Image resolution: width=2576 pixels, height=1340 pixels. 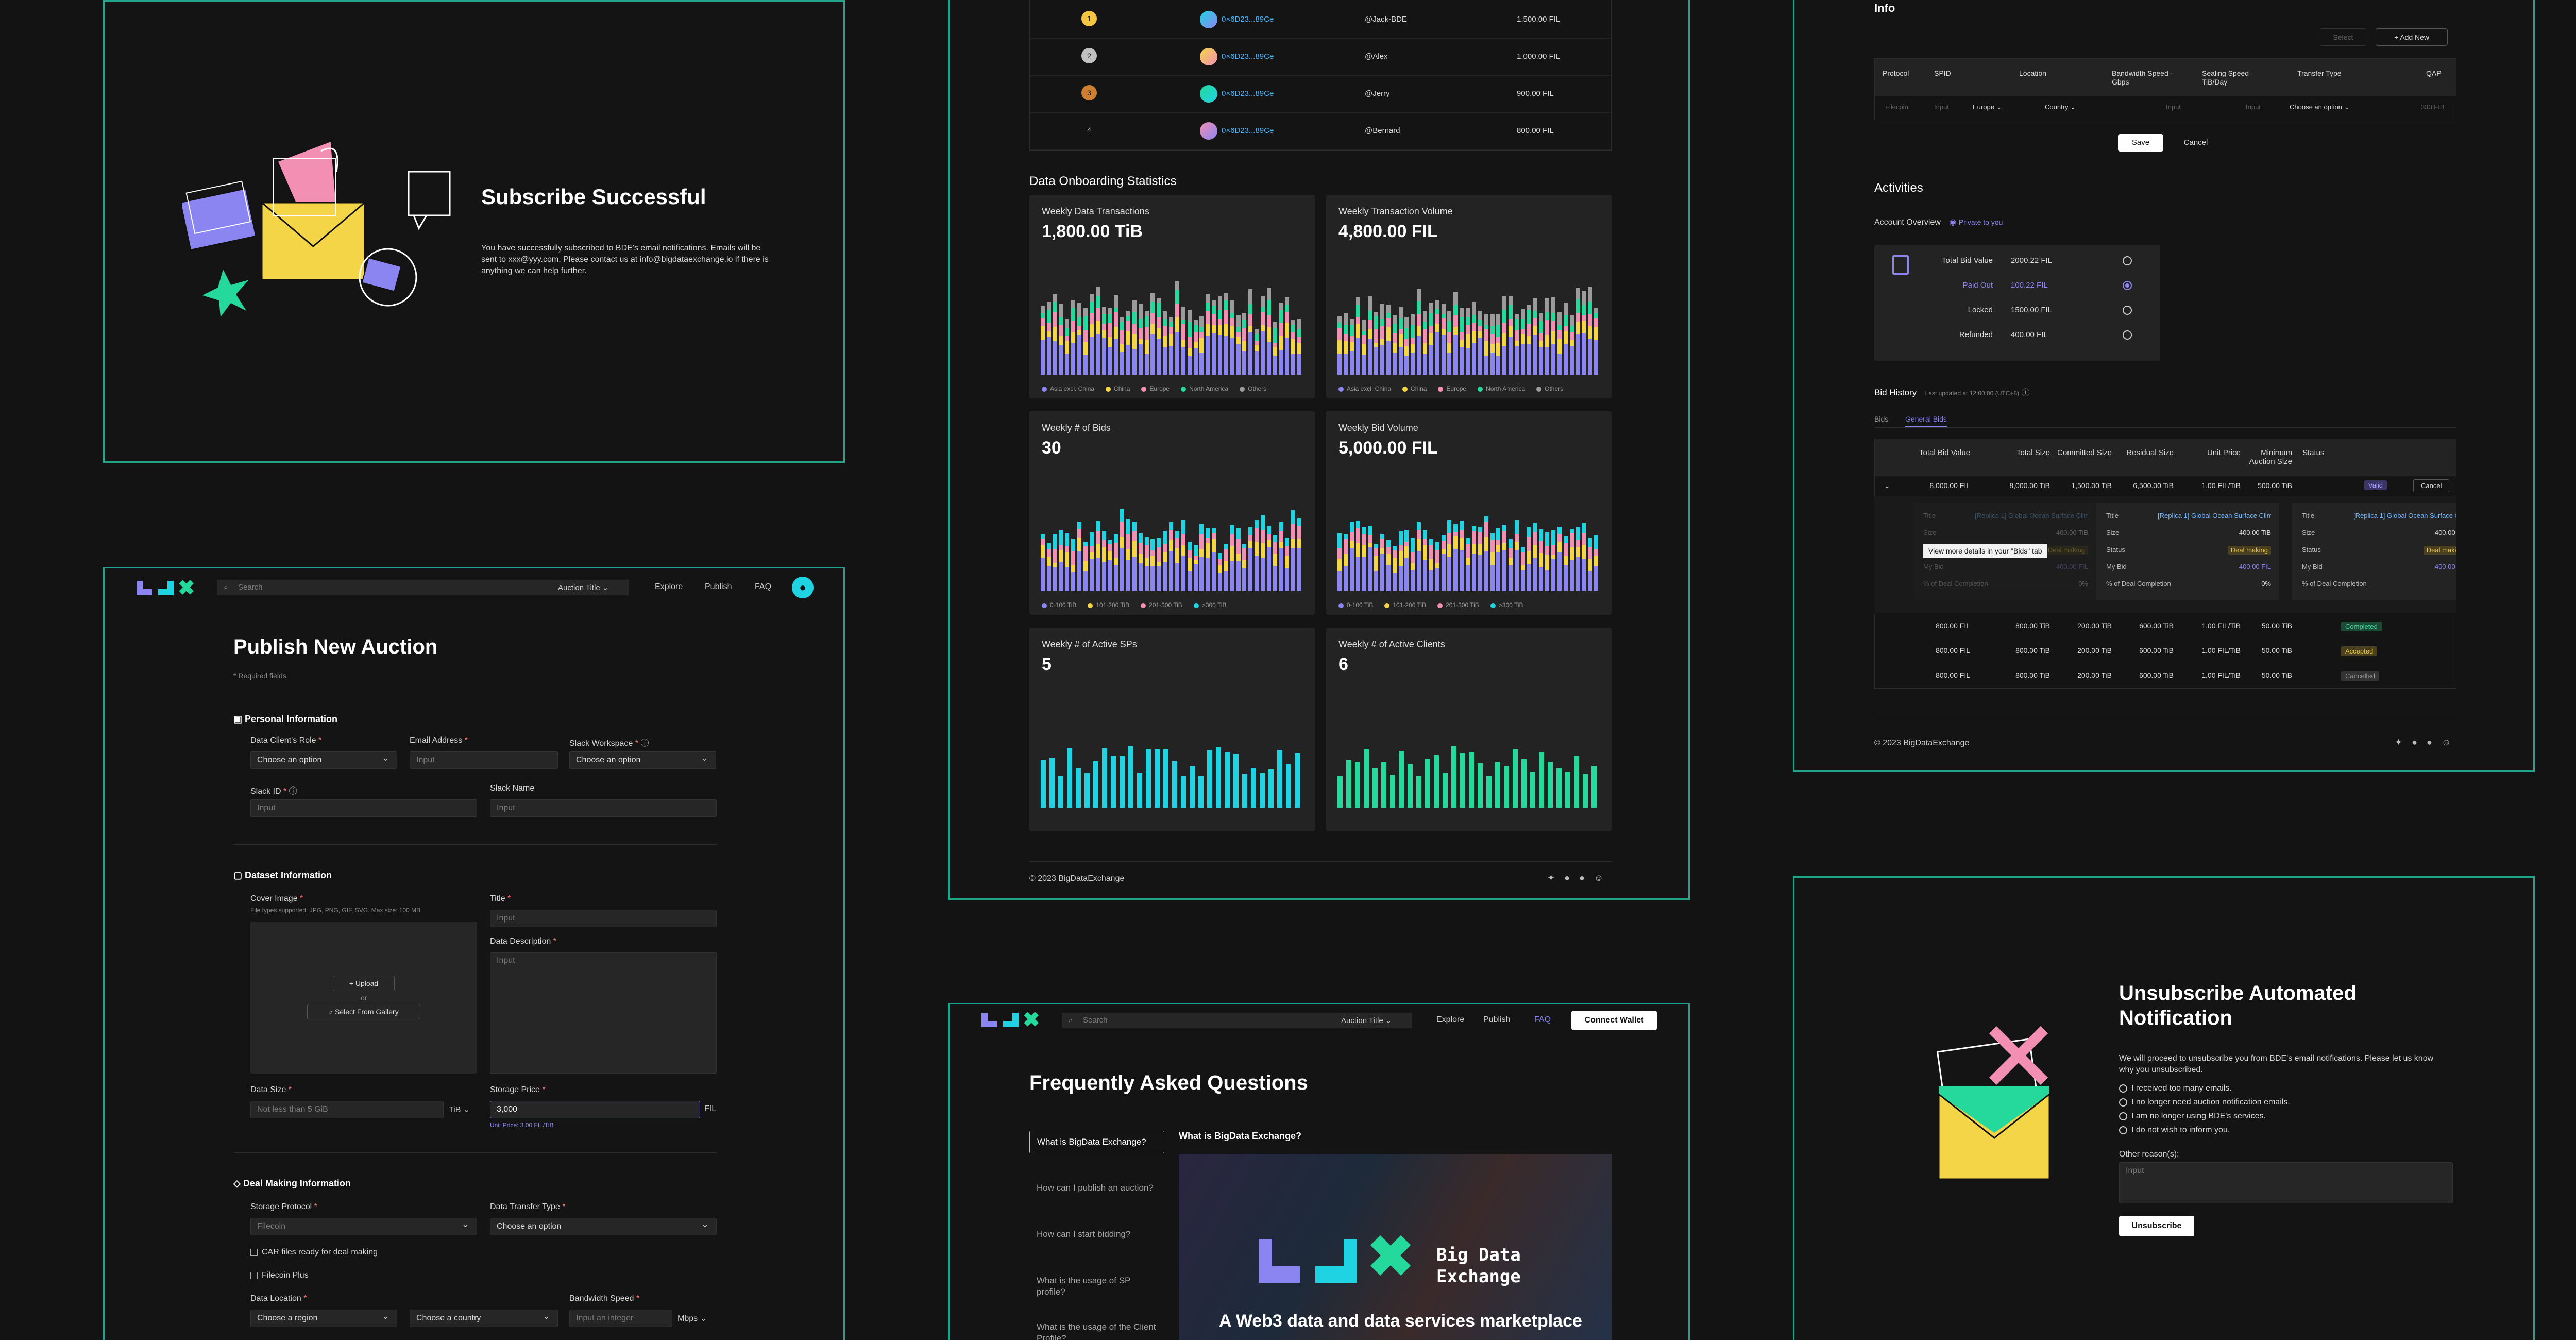 I want to click on role-select: Choose an option, so click(x=324, y=760).